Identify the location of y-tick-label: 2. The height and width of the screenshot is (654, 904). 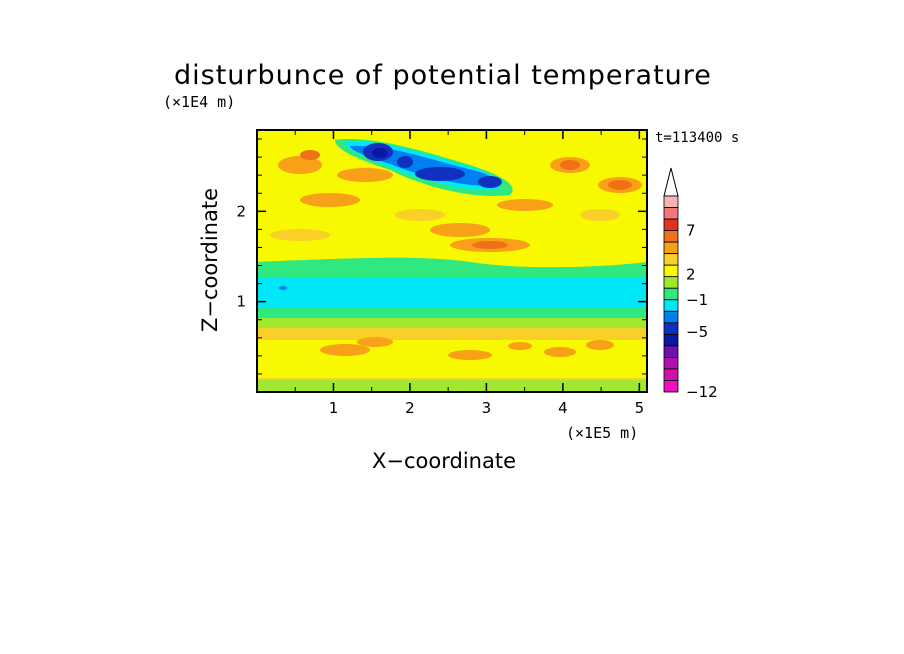
(241, 211).